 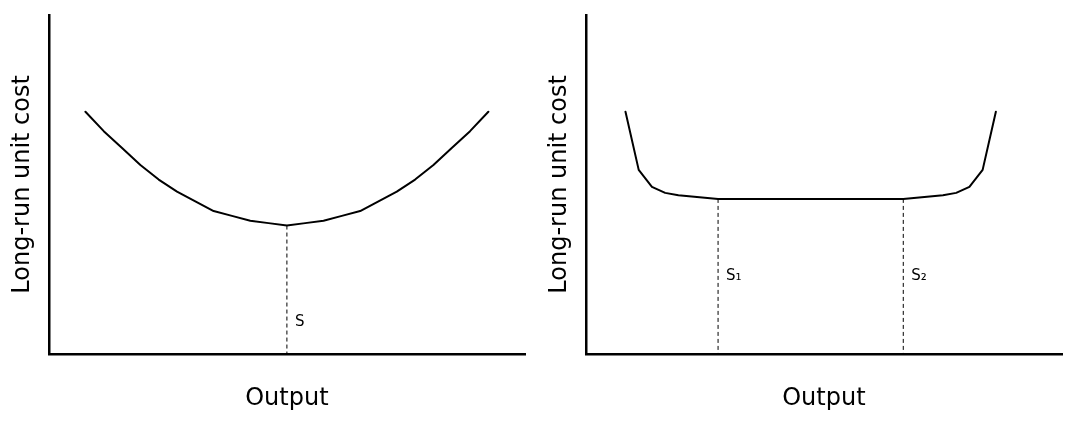 I want to click on annotation: S₂, so click(x=919, y=275).